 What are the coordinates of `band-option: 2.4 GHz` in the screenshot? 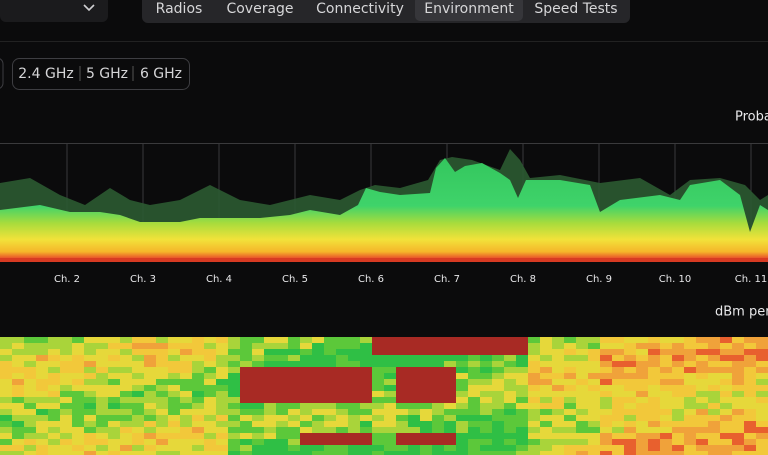 It's located at (45, 74).